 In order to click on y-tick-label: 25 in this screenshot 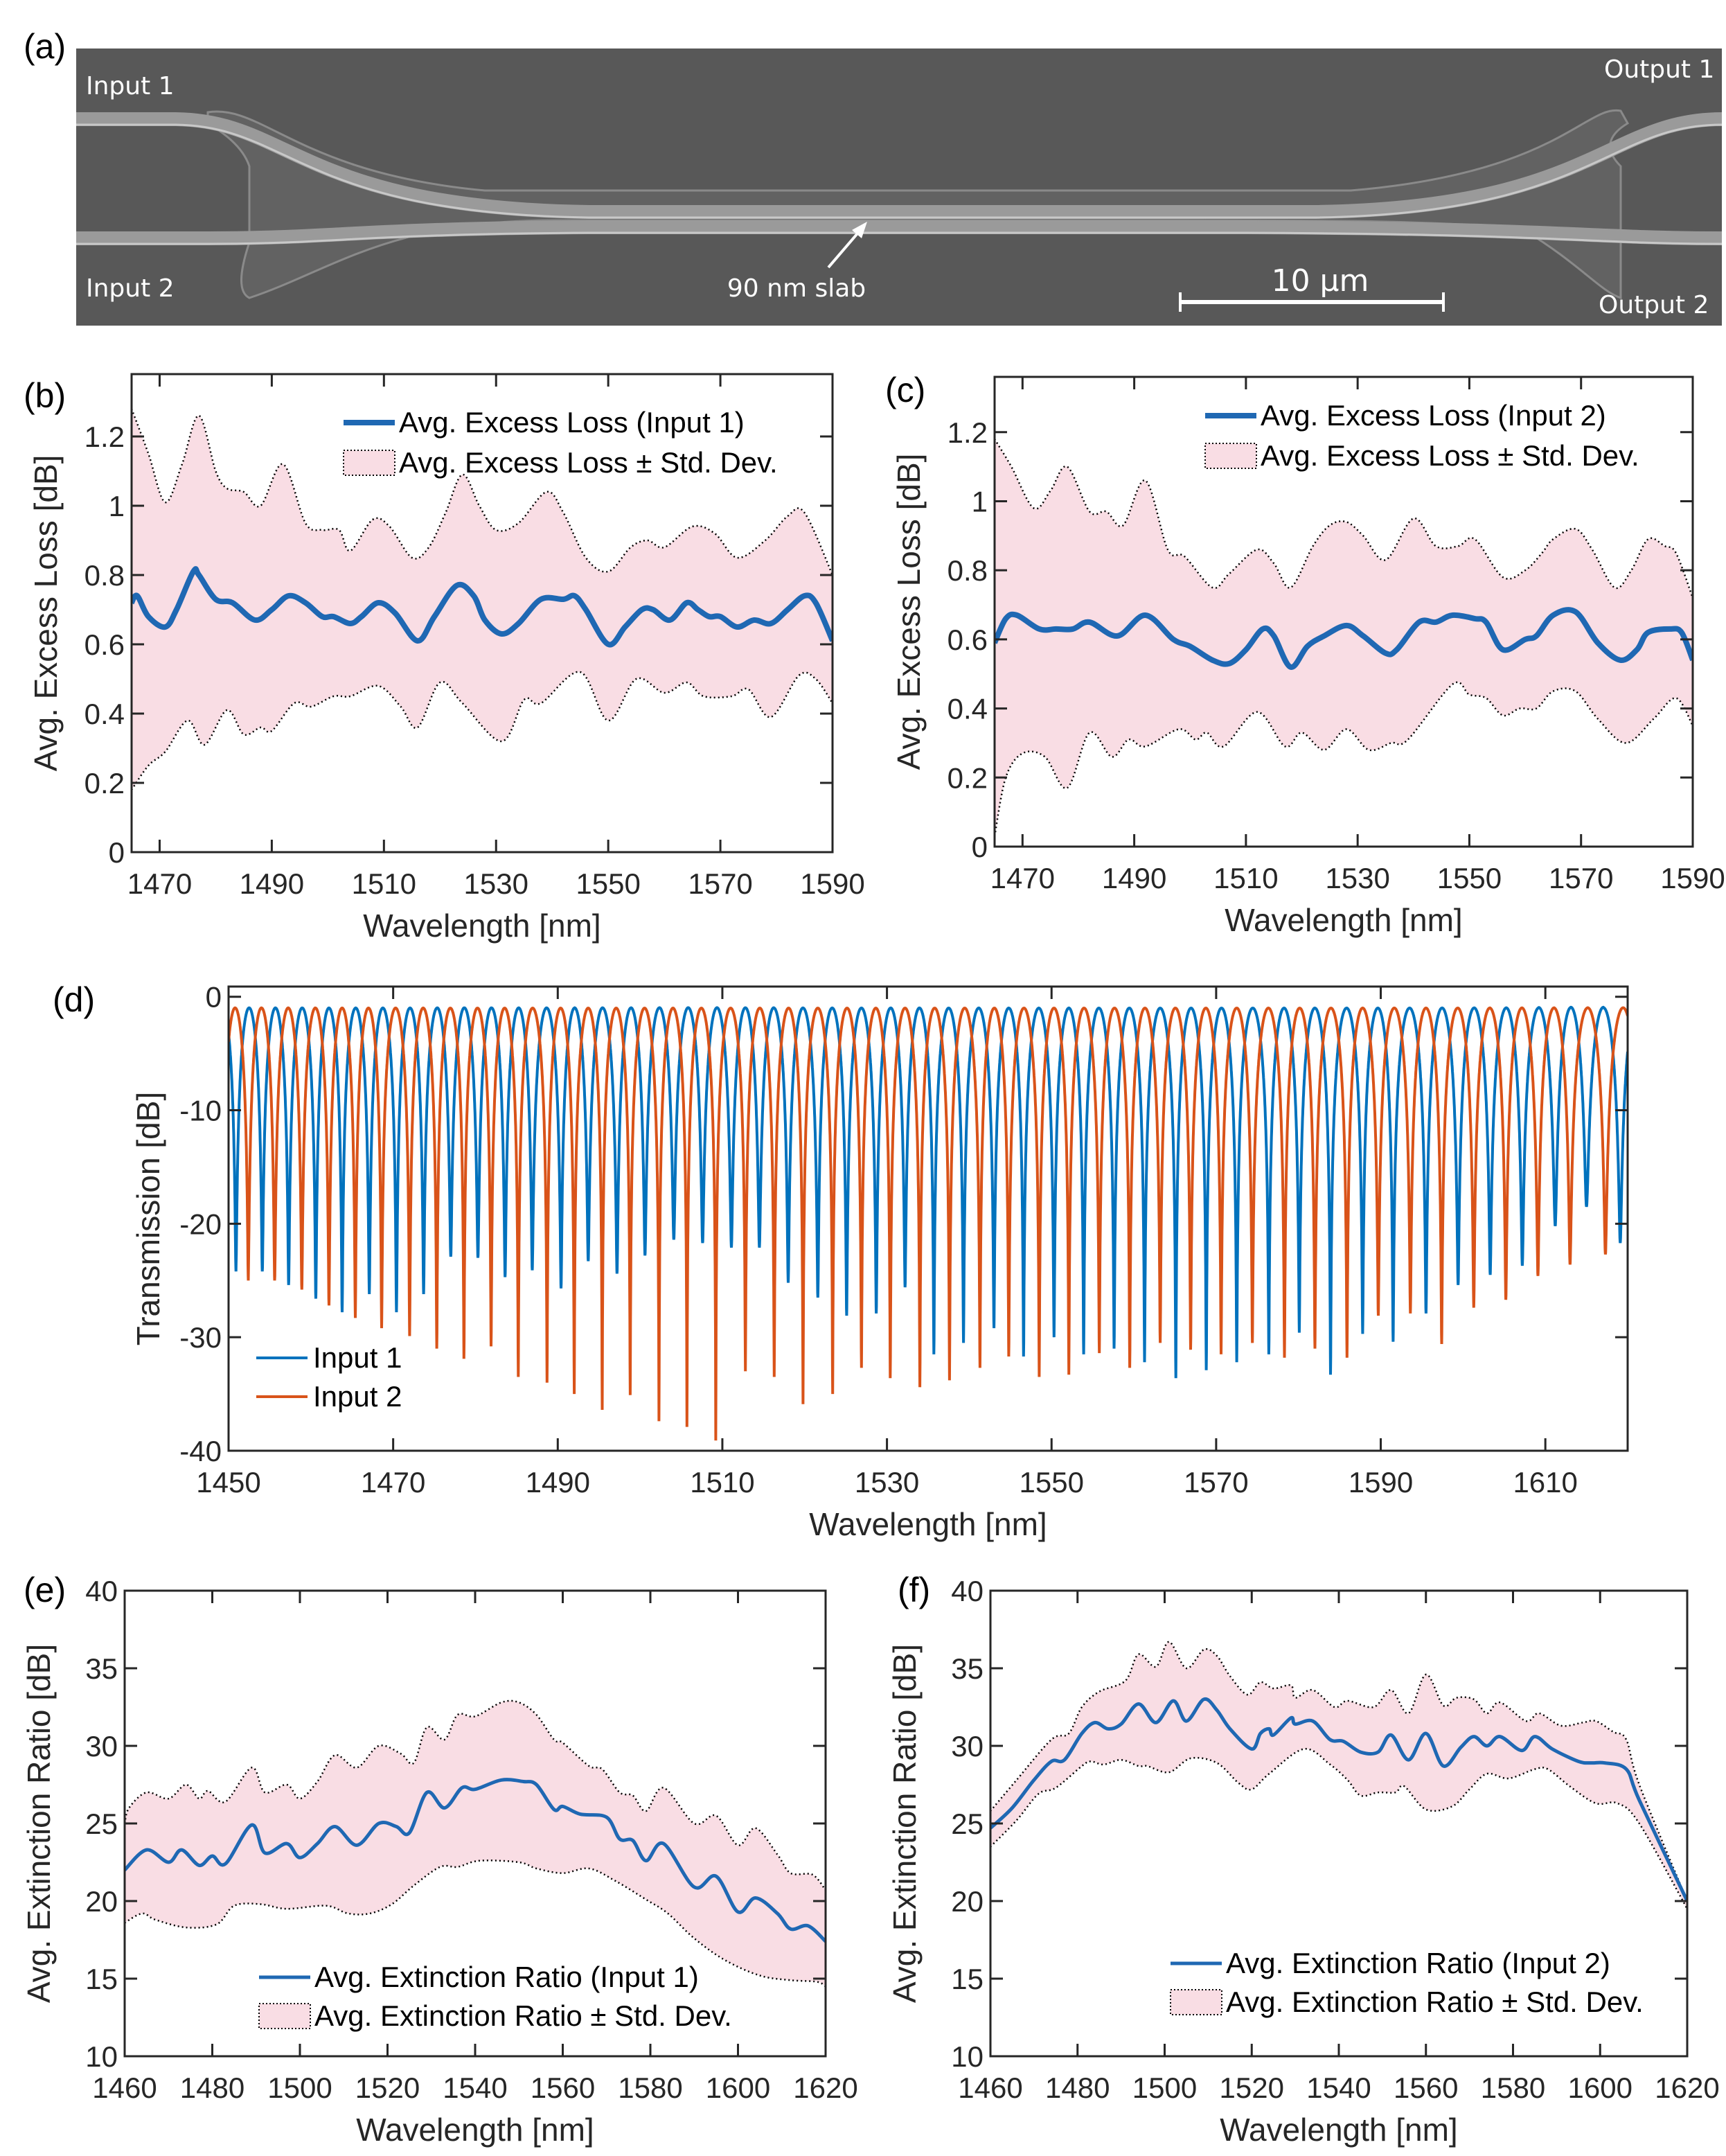, I will do `click(967, 1824)`.